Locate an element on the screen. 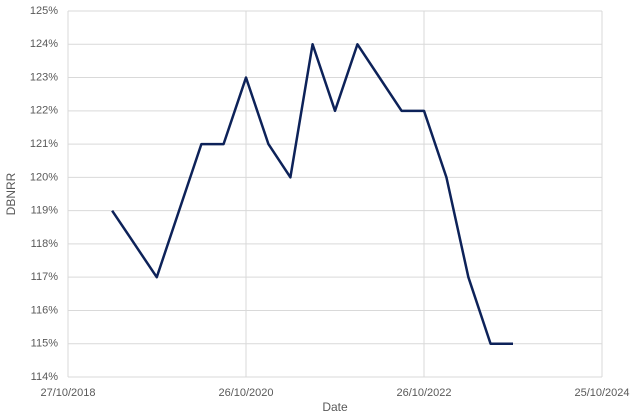 The height and width of the screenshot is (418, 640). y-tick-label: 120% is located at coordinates (44, 177).